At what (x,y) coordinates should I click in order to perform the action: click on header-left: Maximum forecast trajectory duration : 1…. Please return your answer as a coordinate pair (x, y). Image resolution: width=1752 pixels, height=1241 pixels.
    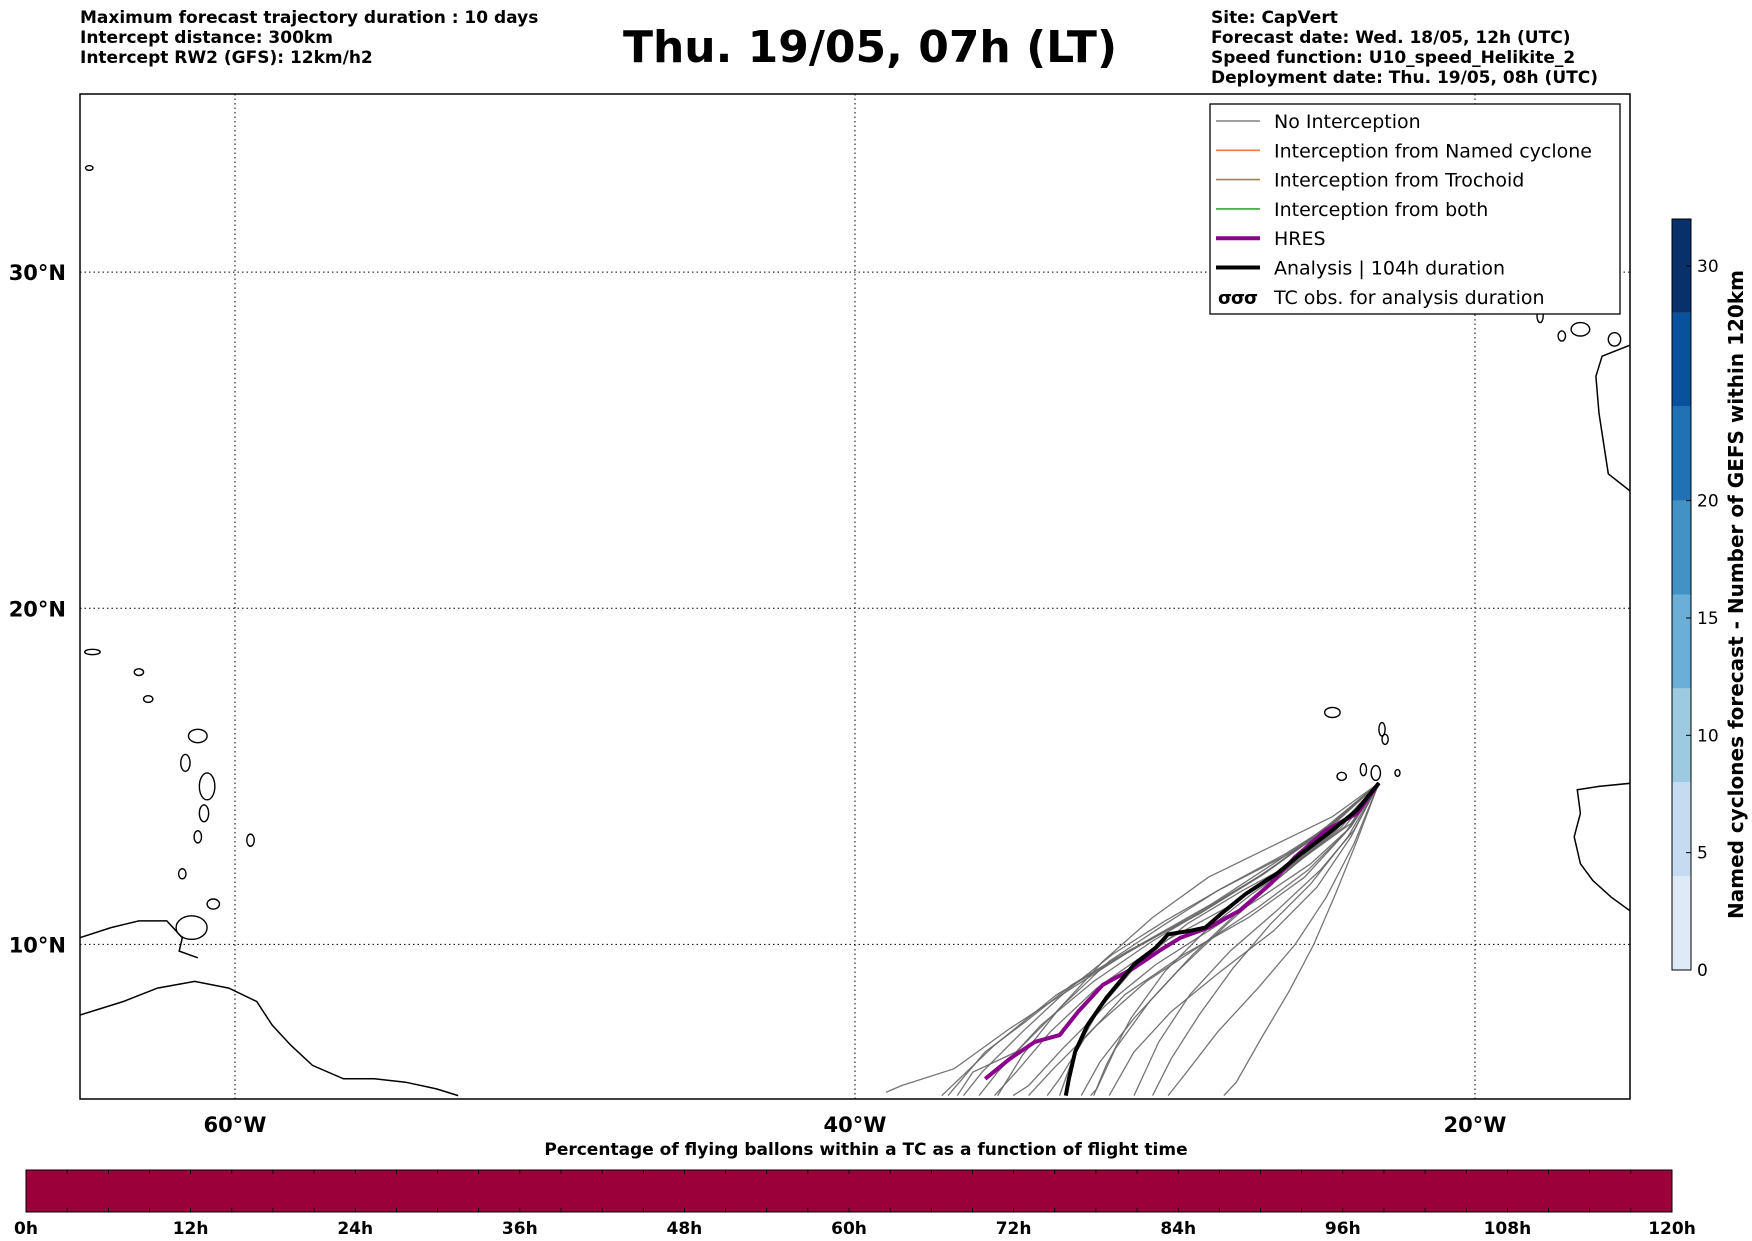
    Looking at the image, I should click on (309, 38).